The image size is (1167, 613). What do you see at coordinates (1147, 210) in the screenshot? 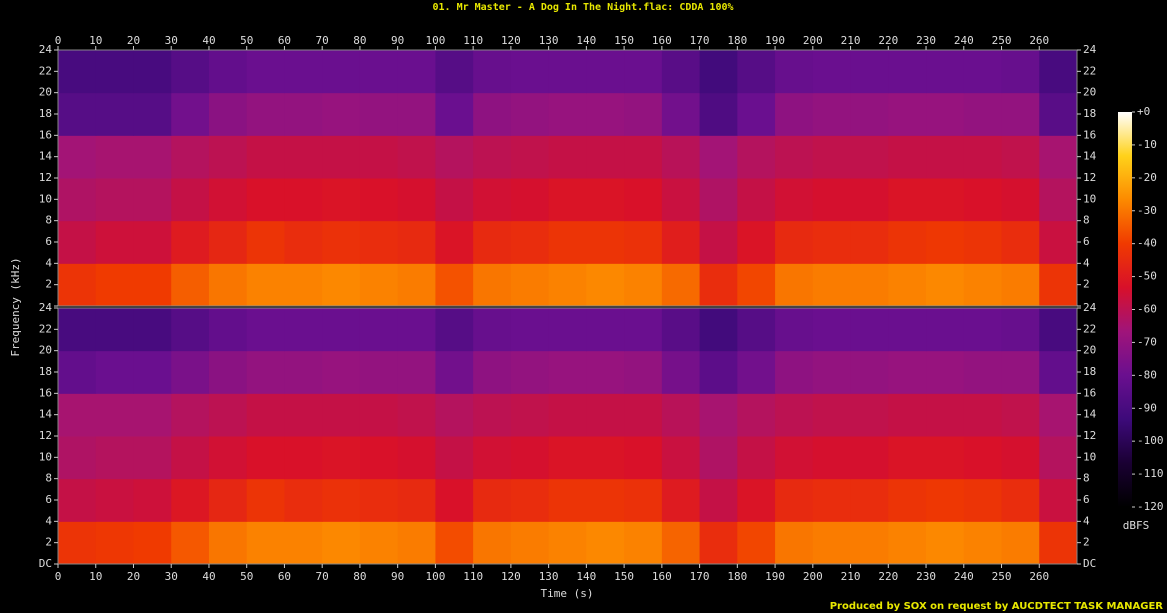
I see `colorbar-tick-label: -30` at bounding box center [1147, 210].